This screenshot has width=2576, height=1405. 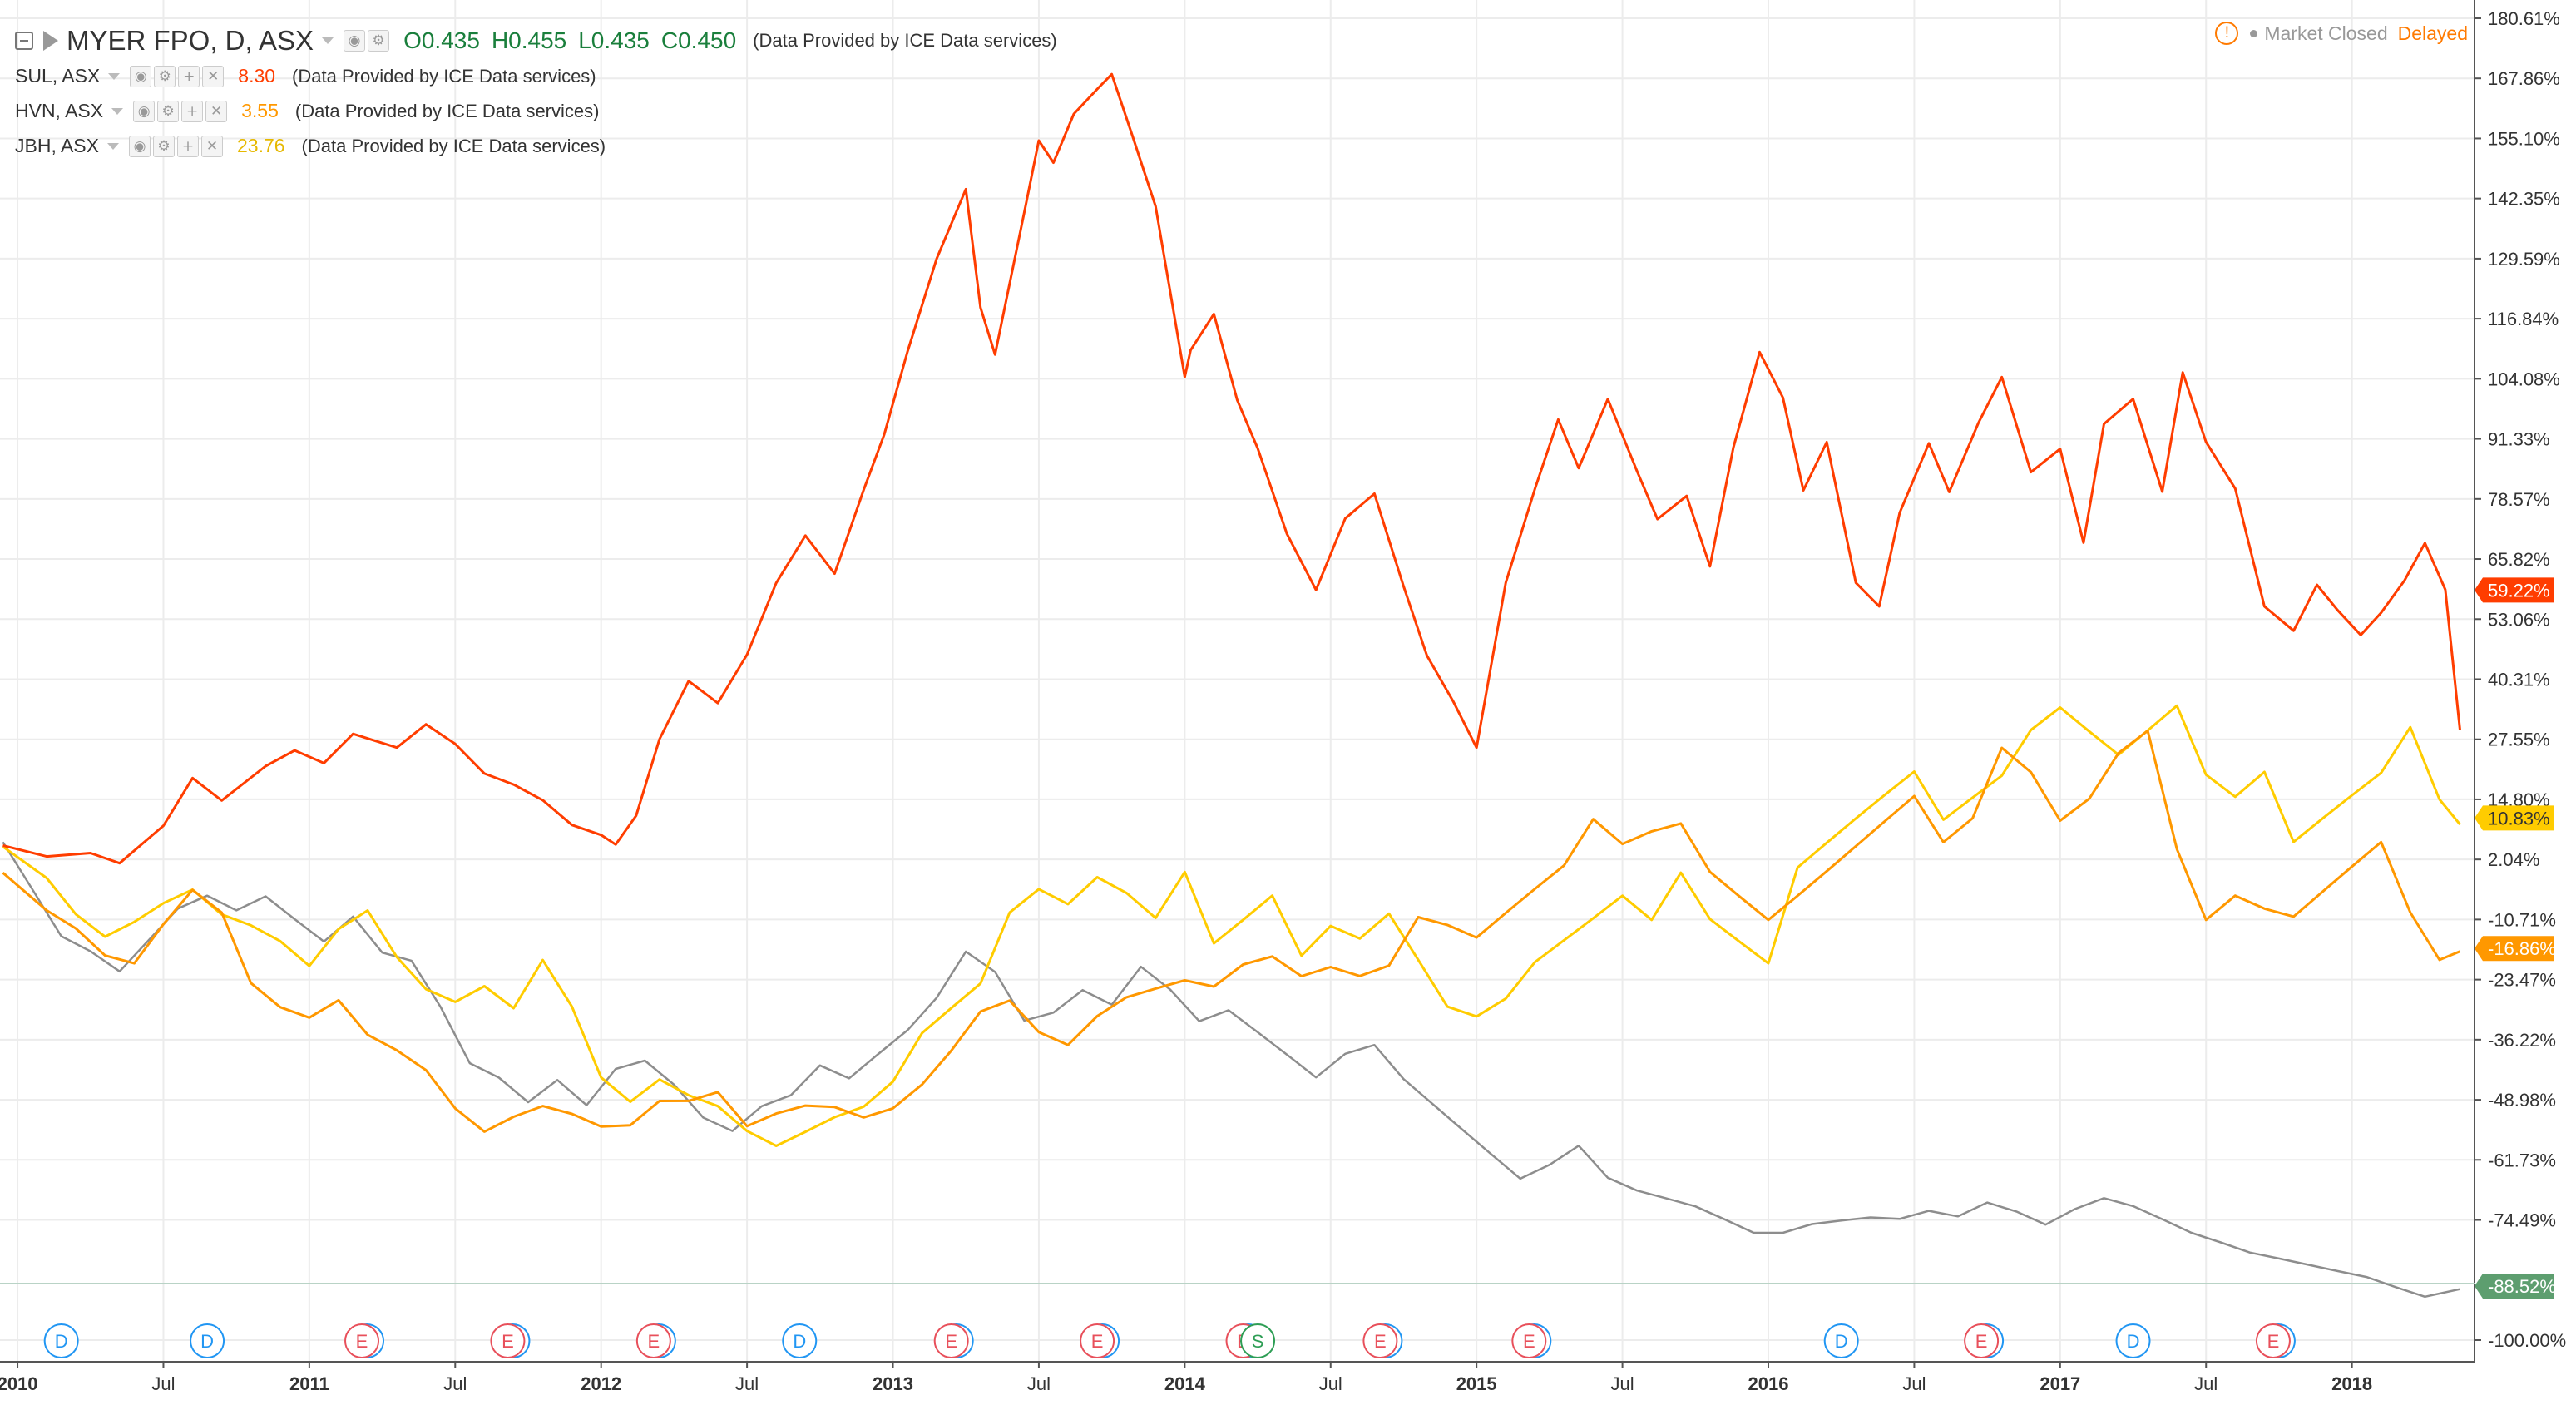 I want to click on x-tick-label: 2014, so click(x=1185, y=1383).